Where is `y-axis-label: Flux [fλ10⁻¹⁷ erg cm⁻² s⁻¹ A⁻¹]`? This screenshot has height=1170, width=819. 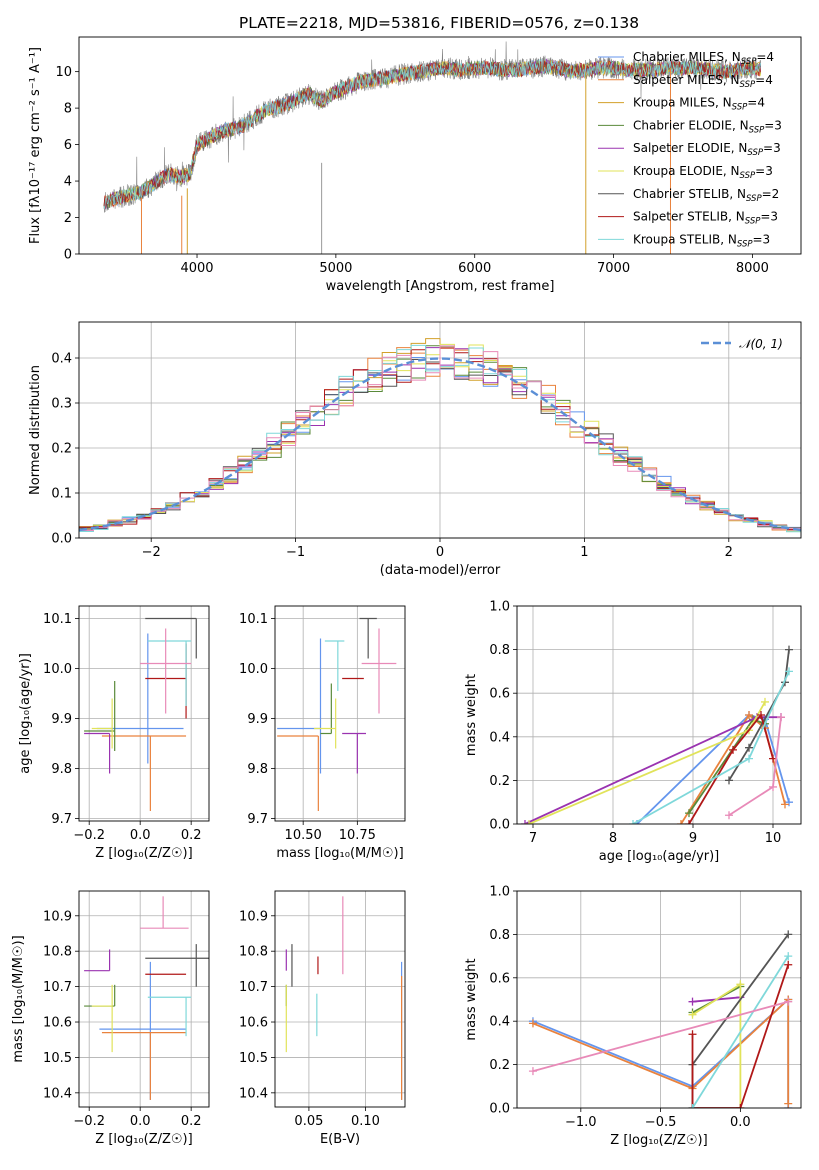 y-axis-label: Flux [fλ10⁻¹⁷ erg cm⁻² s⁻¹ A⁻¹] is located at coordinates (35, 145).